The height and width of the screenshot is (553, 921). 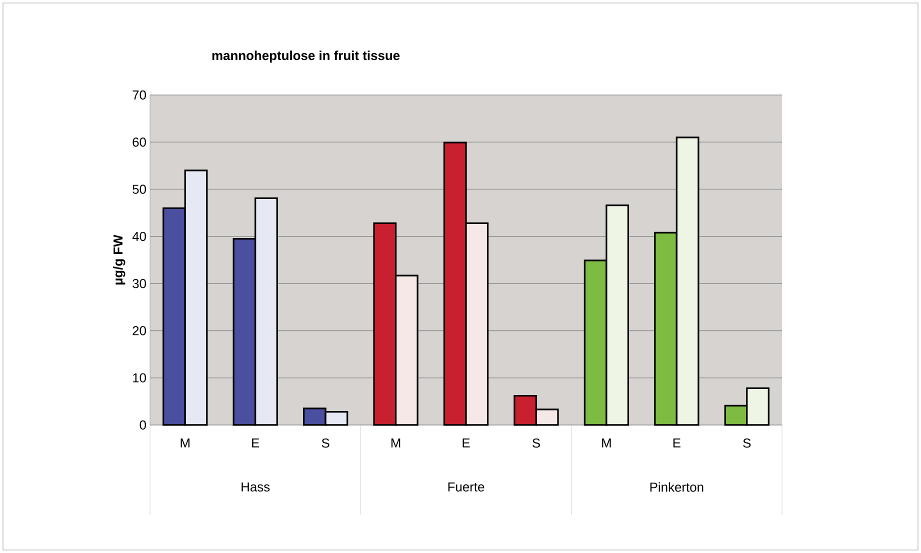 I want to click on text: Fuerte, so click(x=466, y=487).